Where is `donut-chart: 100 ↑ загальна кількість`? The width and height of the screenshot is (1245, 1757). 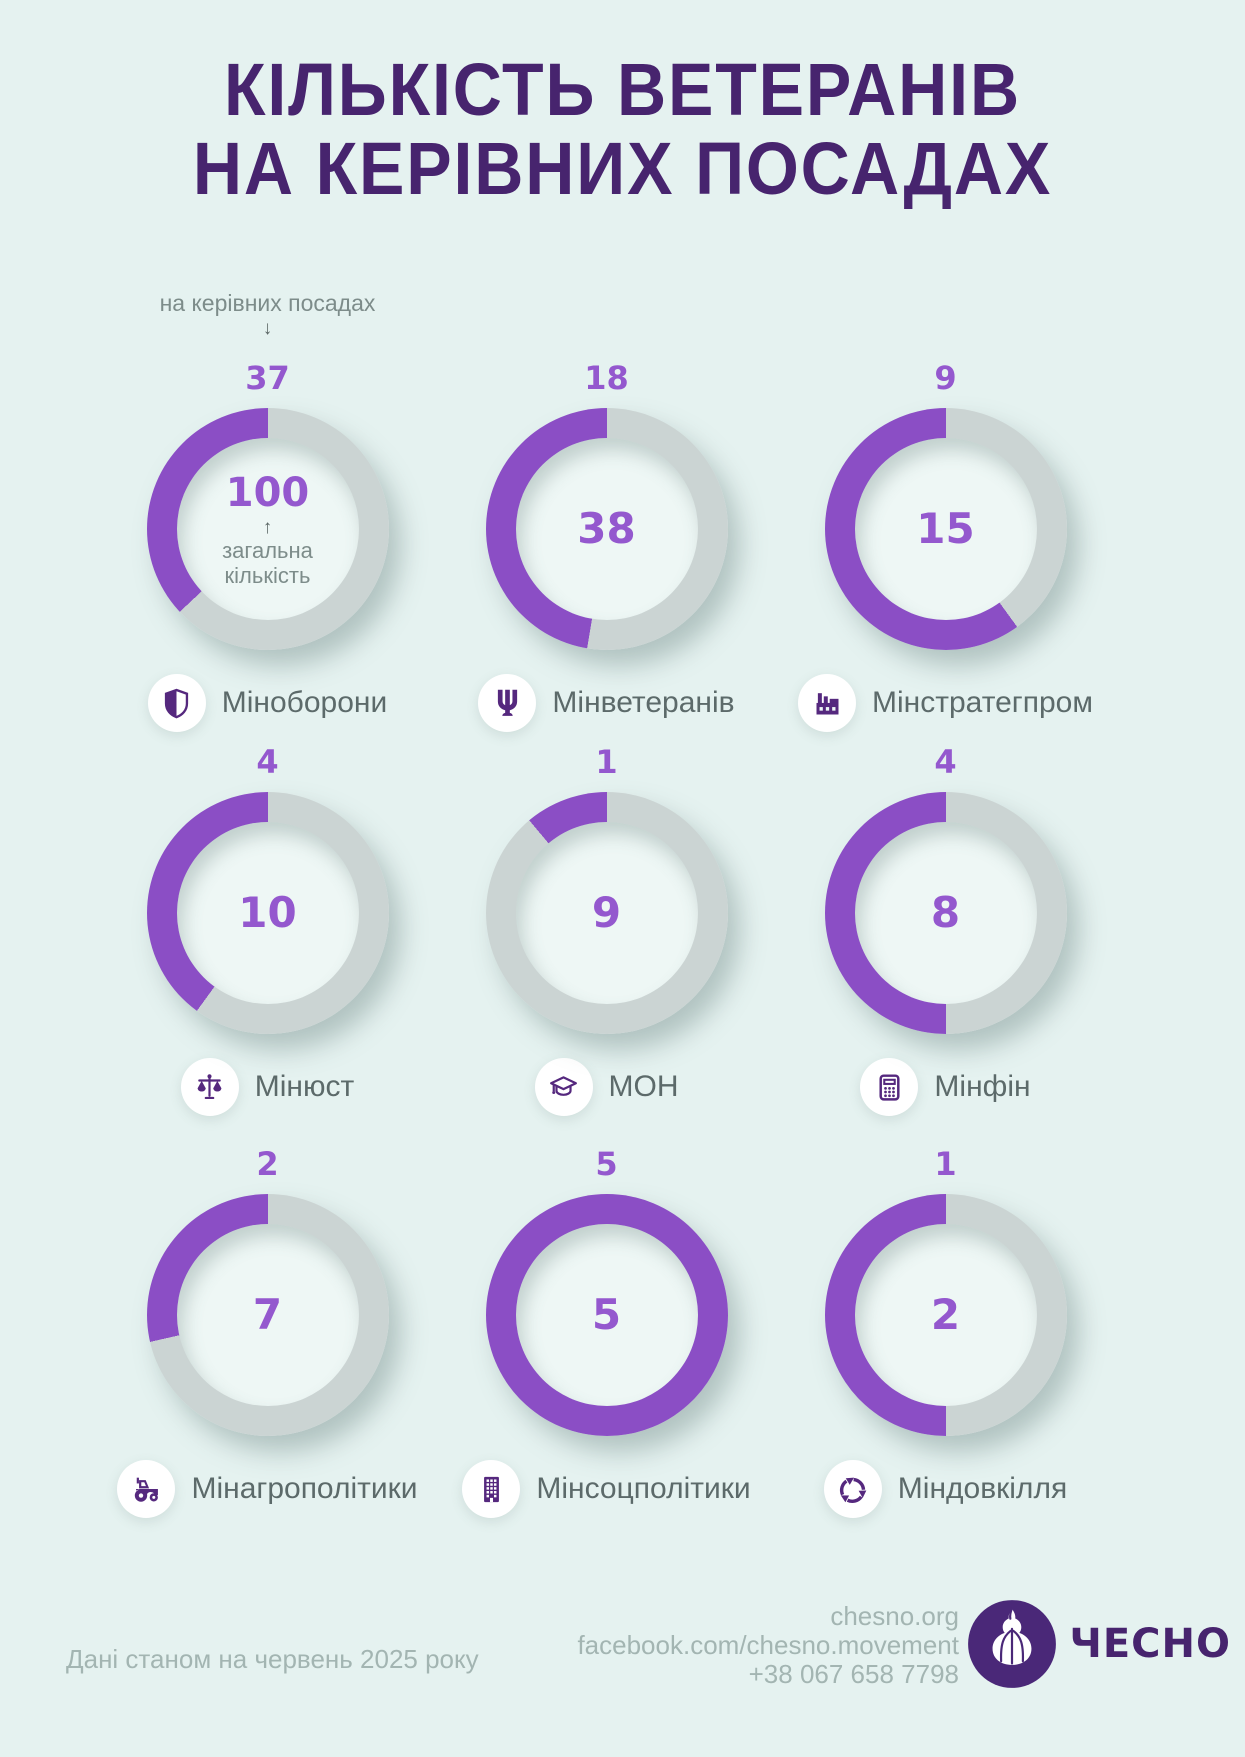 donut-chart: 100 ↑ загальна кількість is located at coordinates (267, 529).